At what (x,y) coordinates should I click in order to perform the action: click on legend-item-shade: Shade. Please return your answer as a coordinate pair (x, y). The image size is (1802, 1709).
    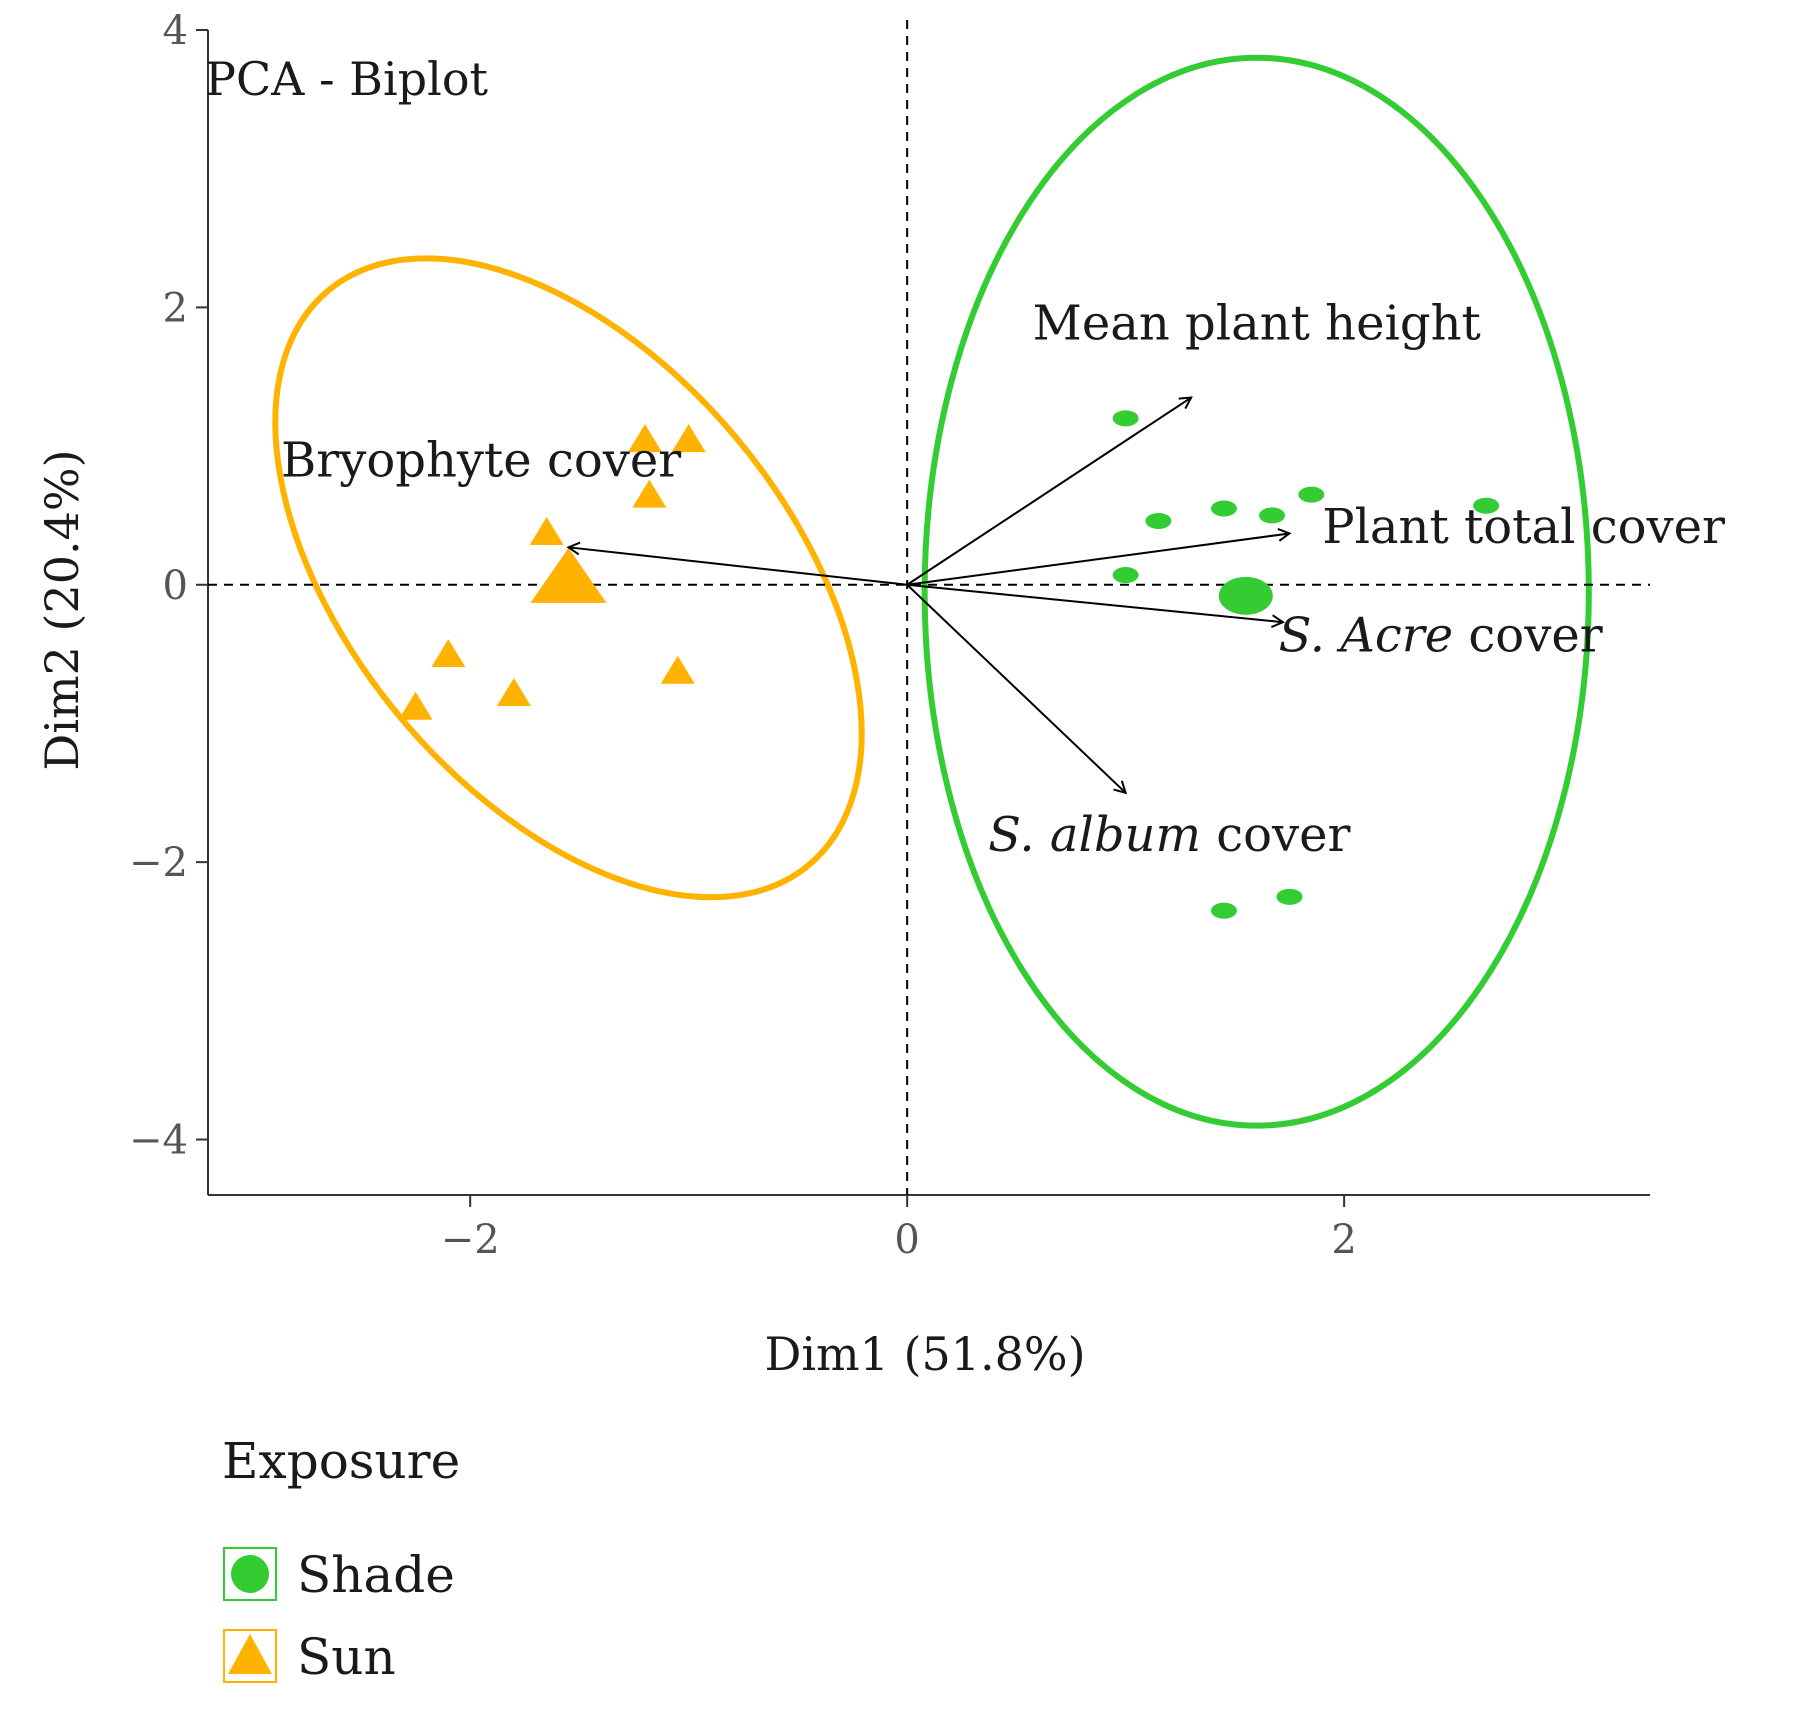
    Looking at the image, I should click on (339, 1575).